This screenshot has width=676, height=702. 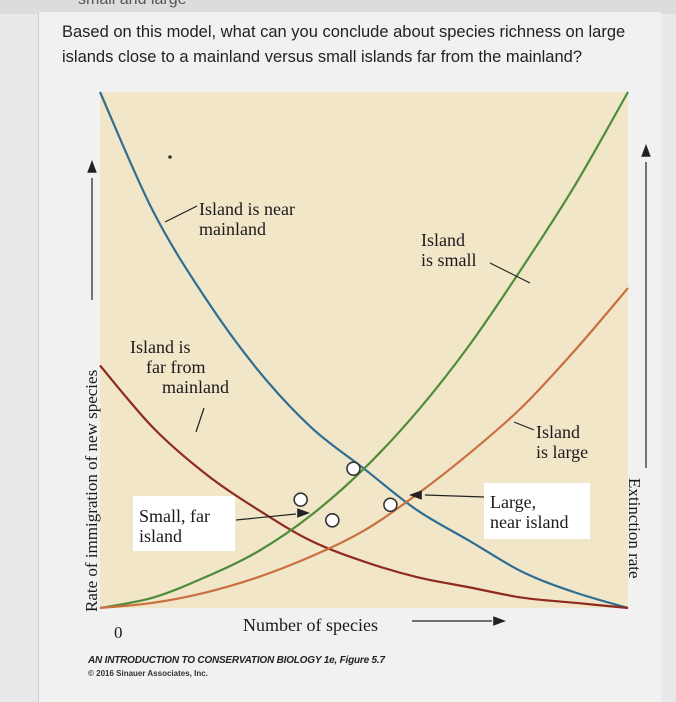 I want to click on label-island-large-line: is large, so click(x=562, y=452).